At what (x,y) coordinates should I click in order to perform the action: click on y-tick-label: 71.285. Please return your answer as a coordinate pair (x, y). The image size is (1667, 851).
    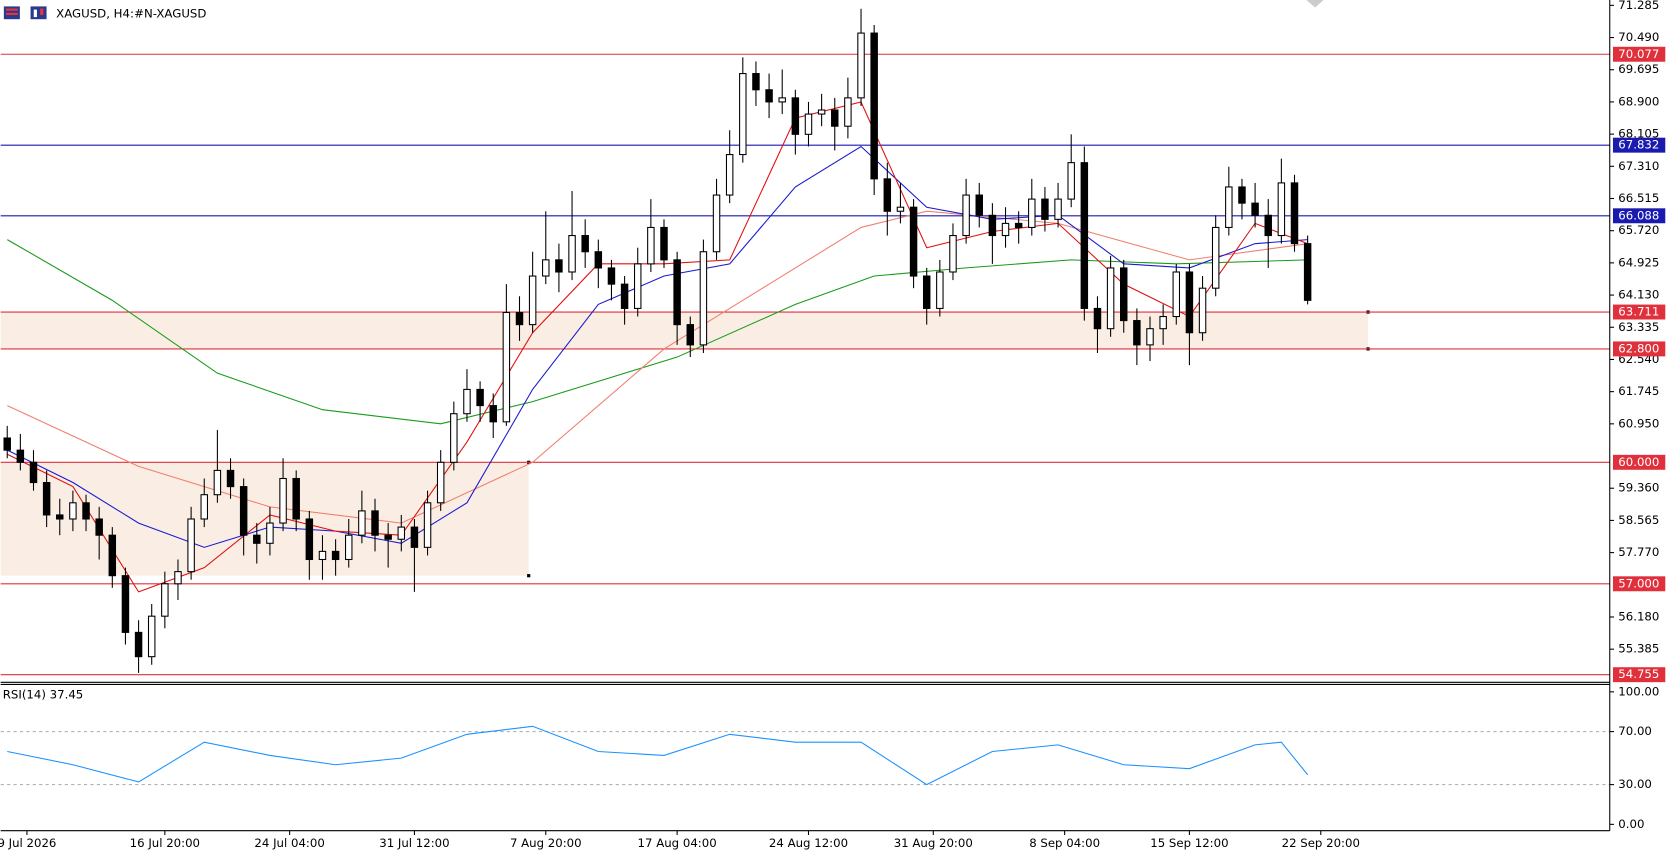
    Looking at the image, I should click on (1638, 6).